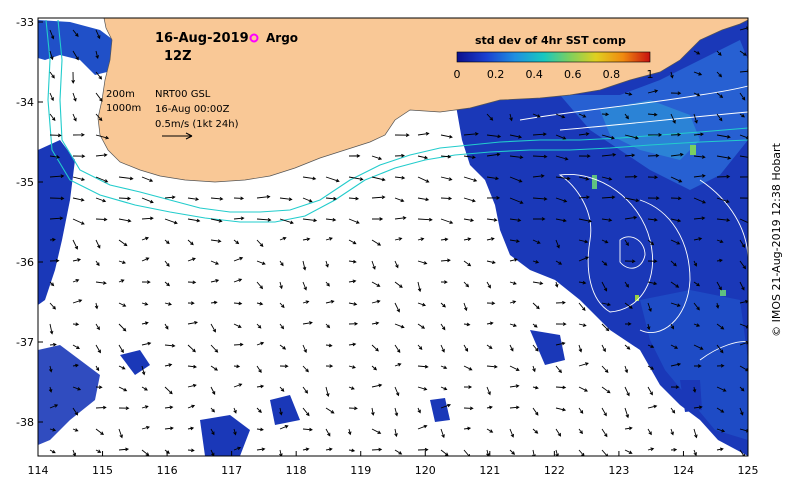 The height and width of the screenshot is (492, 790). I want to click on y-tick-label: -36, so click(25, 262).